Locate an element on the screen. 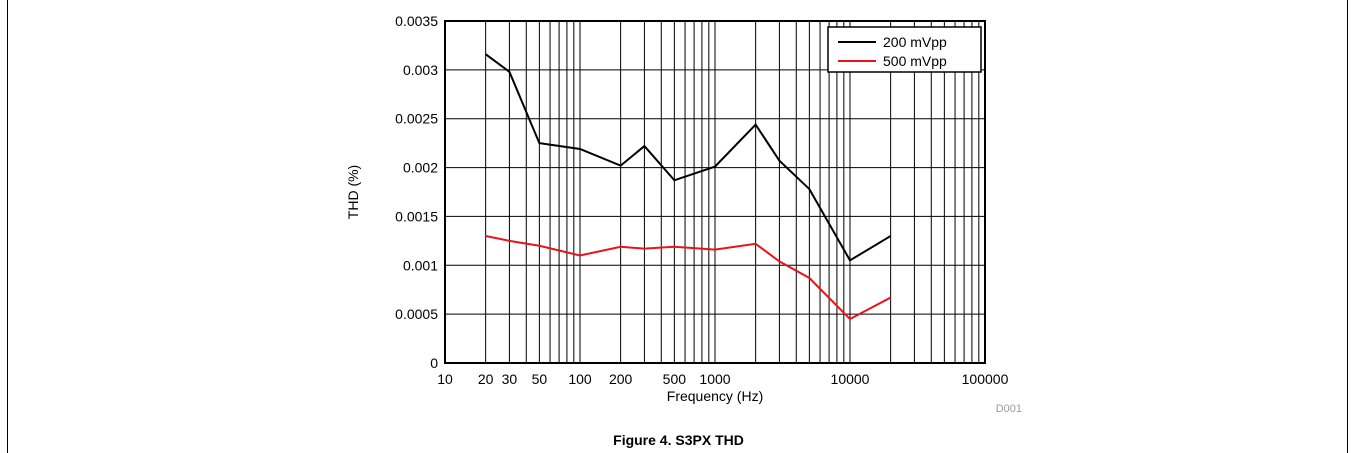 This screenshot has width=1357, height=453. x-axis-title: Frequency (Hz) is located at coordinates (715, 396).